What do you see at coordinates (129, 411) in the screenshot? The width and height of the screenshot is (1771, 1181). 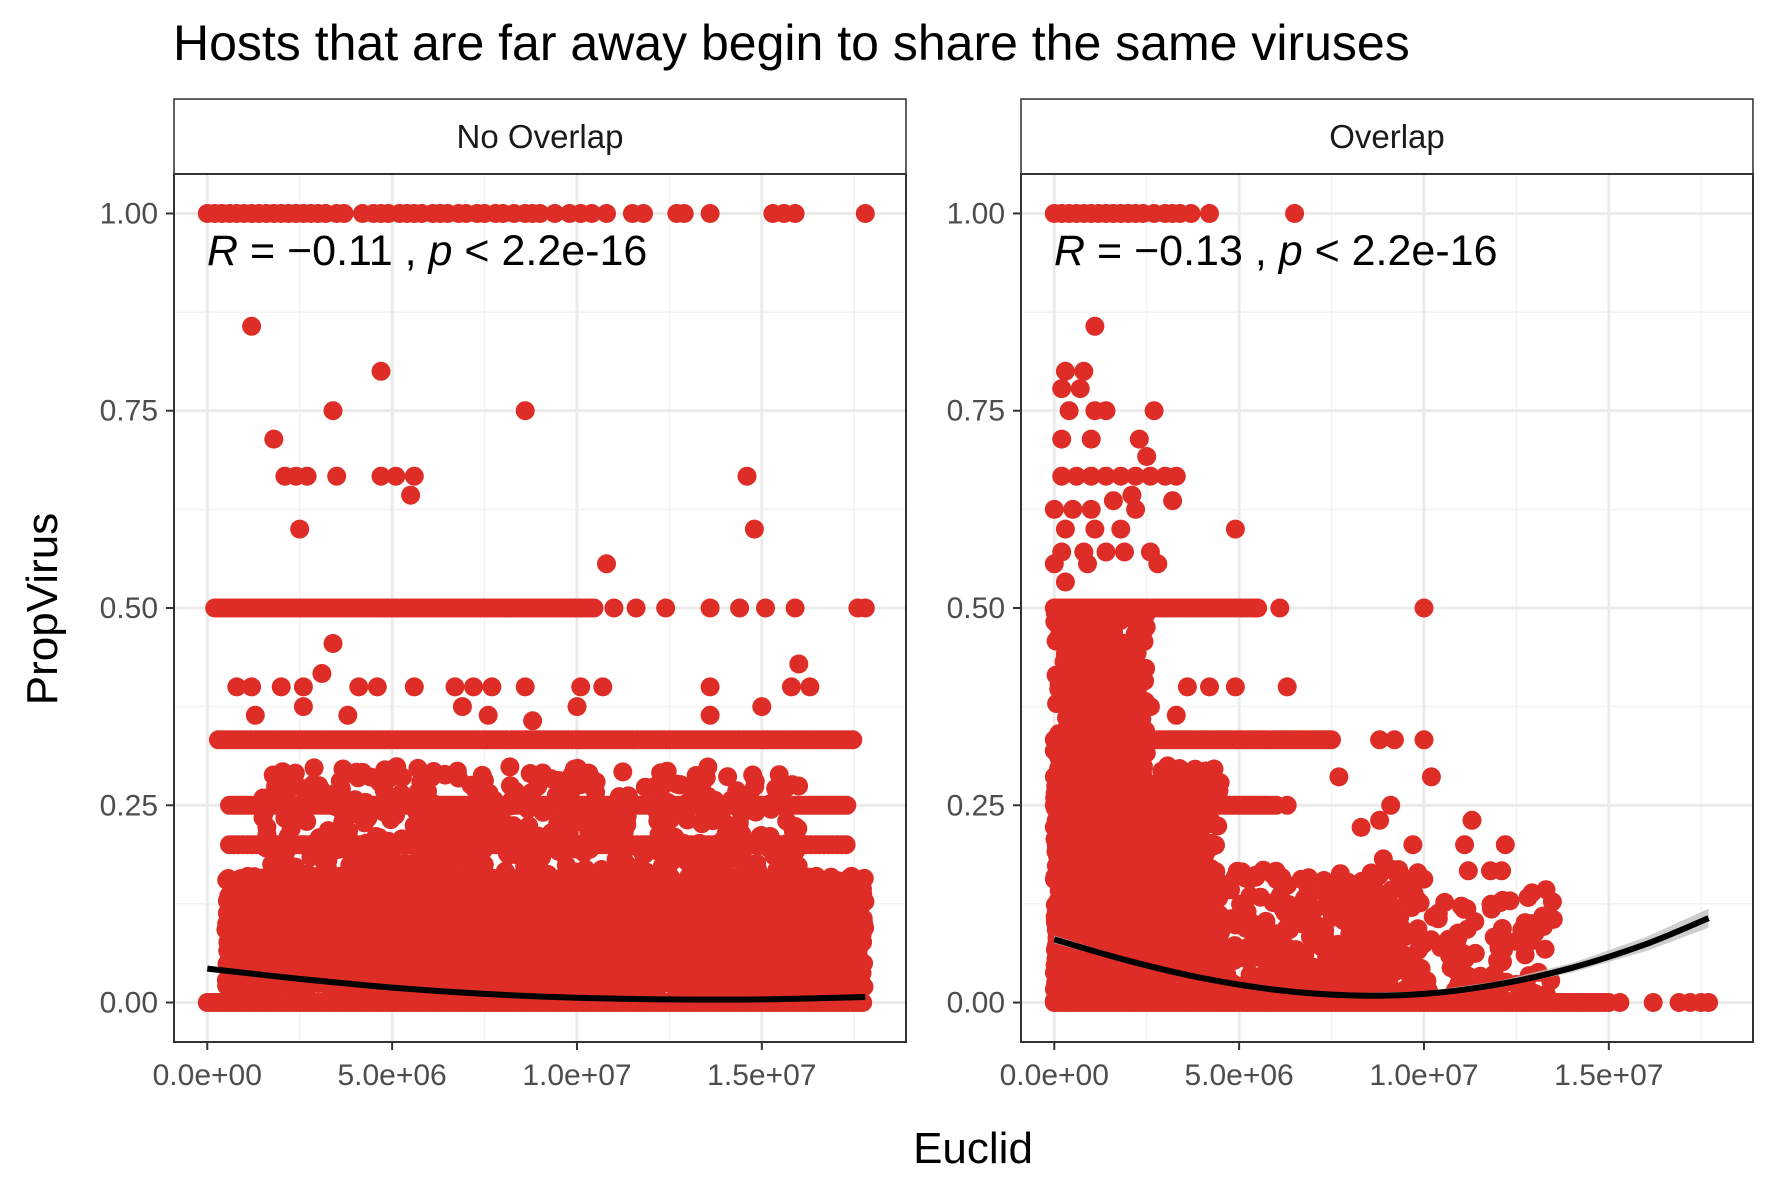 I see `y-tick-label: 0.75` at bounding box center [129, 411].